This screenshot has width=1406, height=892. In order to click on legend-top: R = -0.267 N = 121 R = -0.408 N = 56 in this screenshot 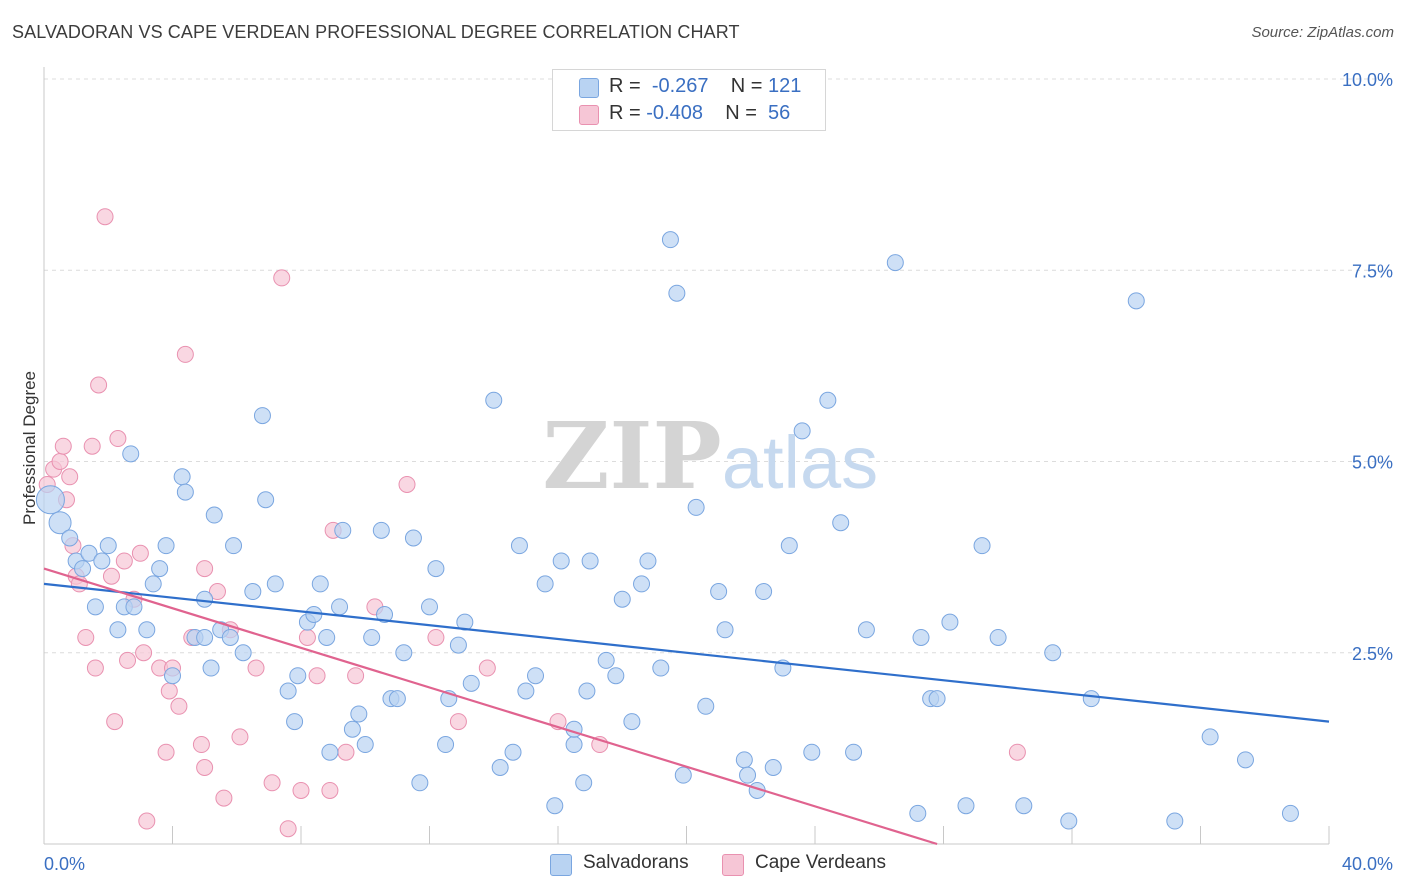, I will do `click(689, 100)`.